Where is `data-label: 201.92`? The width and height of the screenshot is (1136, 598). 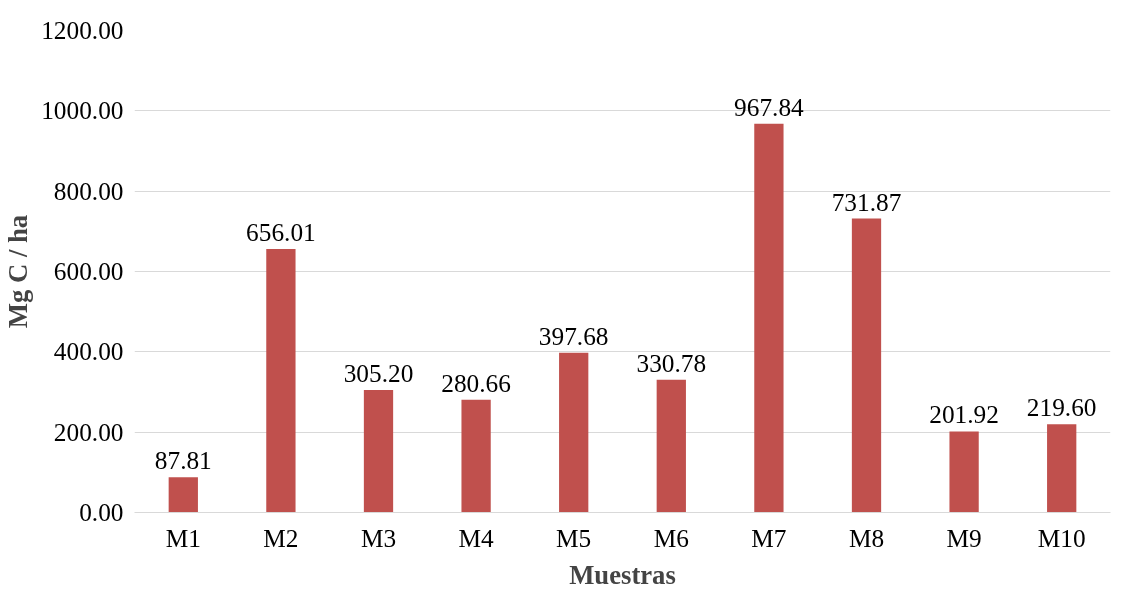
data-label: 201.92 is located at coordinates (964, 414).